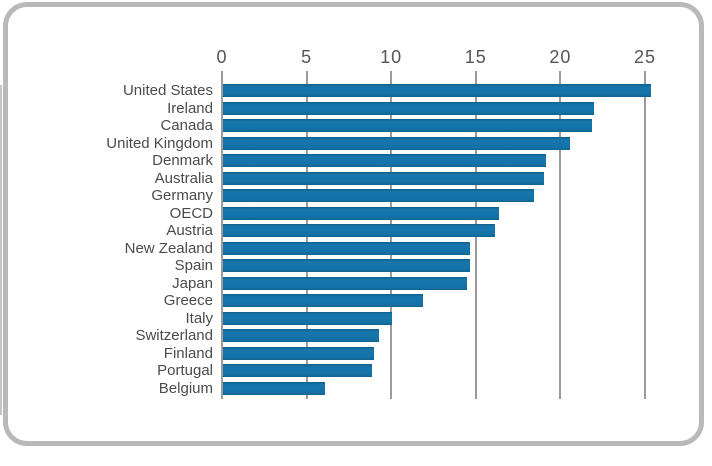 The height and width of the screenshot is (466, 712). What do you see at coordinates (159, 143) in the screenshot?
I see `category-label: United Kingdom` at bounding box center [159, 143].